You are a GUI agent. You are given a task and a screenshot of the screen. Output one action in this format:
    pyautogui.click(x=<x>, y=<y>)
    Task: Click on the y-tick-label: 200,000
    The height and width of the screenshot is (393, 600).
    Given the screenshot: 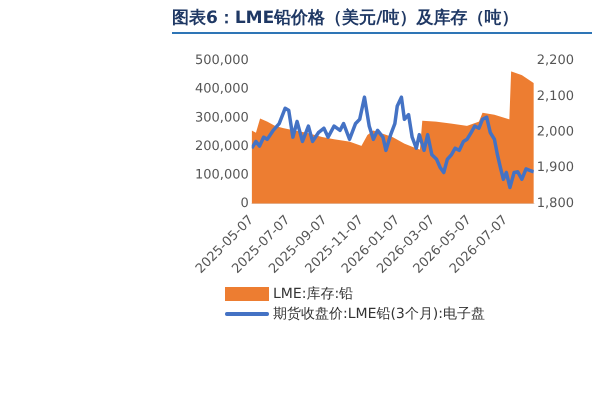 What is the action you would take?
    pyautogui.click(x=221, y=146)
    